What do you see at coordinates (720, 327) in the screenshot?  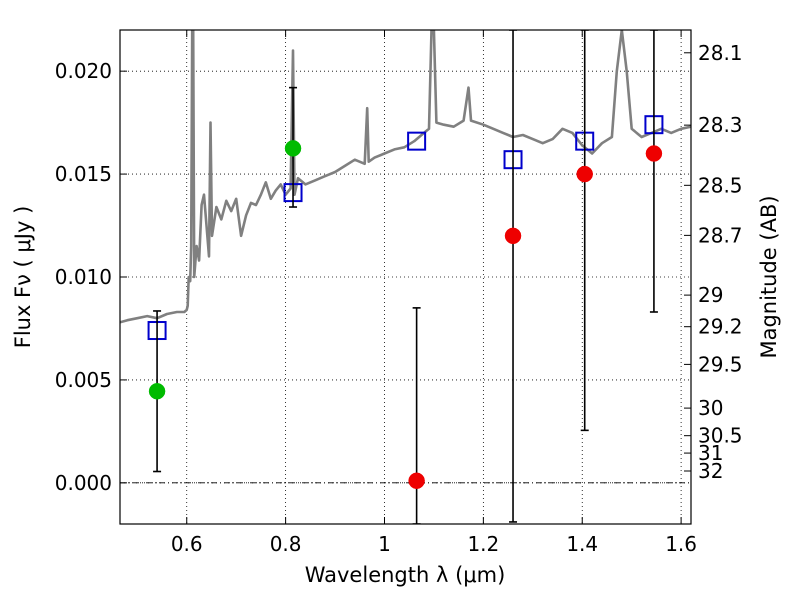 I see `magnitude-tick-label: 29.2` at bounding box center [720, 327].